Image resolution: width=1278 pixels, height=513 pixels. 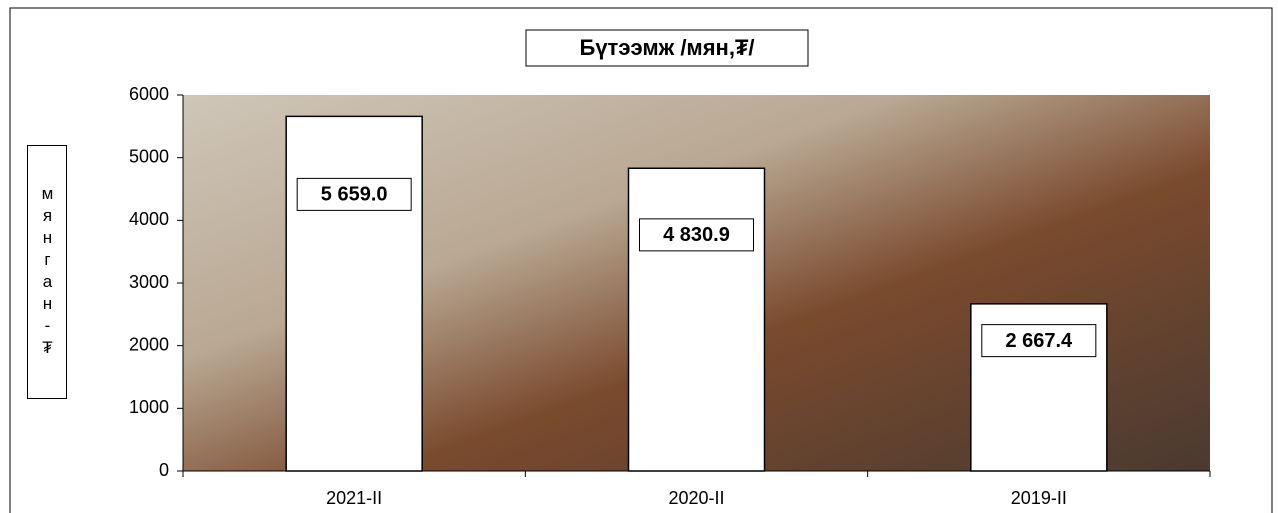 What do you see at coordinates (354, 498) in the screenshot?
I see `x-tick-label: 2021-II` at bounding box center [354, 498].